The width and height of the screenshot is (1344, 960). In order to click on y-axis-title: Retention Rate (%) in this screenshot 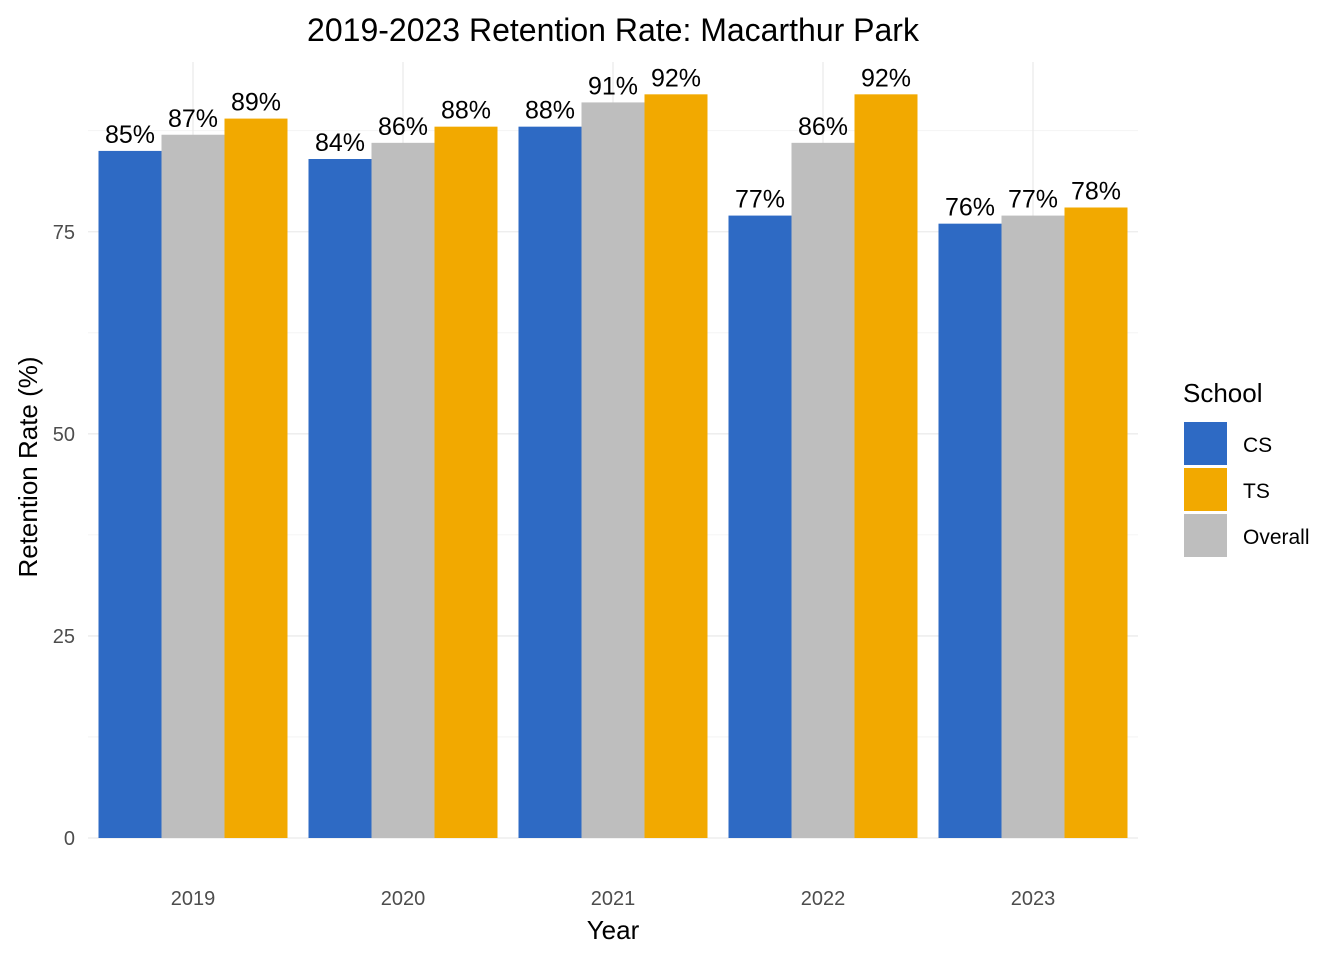, I will do `click(28, 466)`.